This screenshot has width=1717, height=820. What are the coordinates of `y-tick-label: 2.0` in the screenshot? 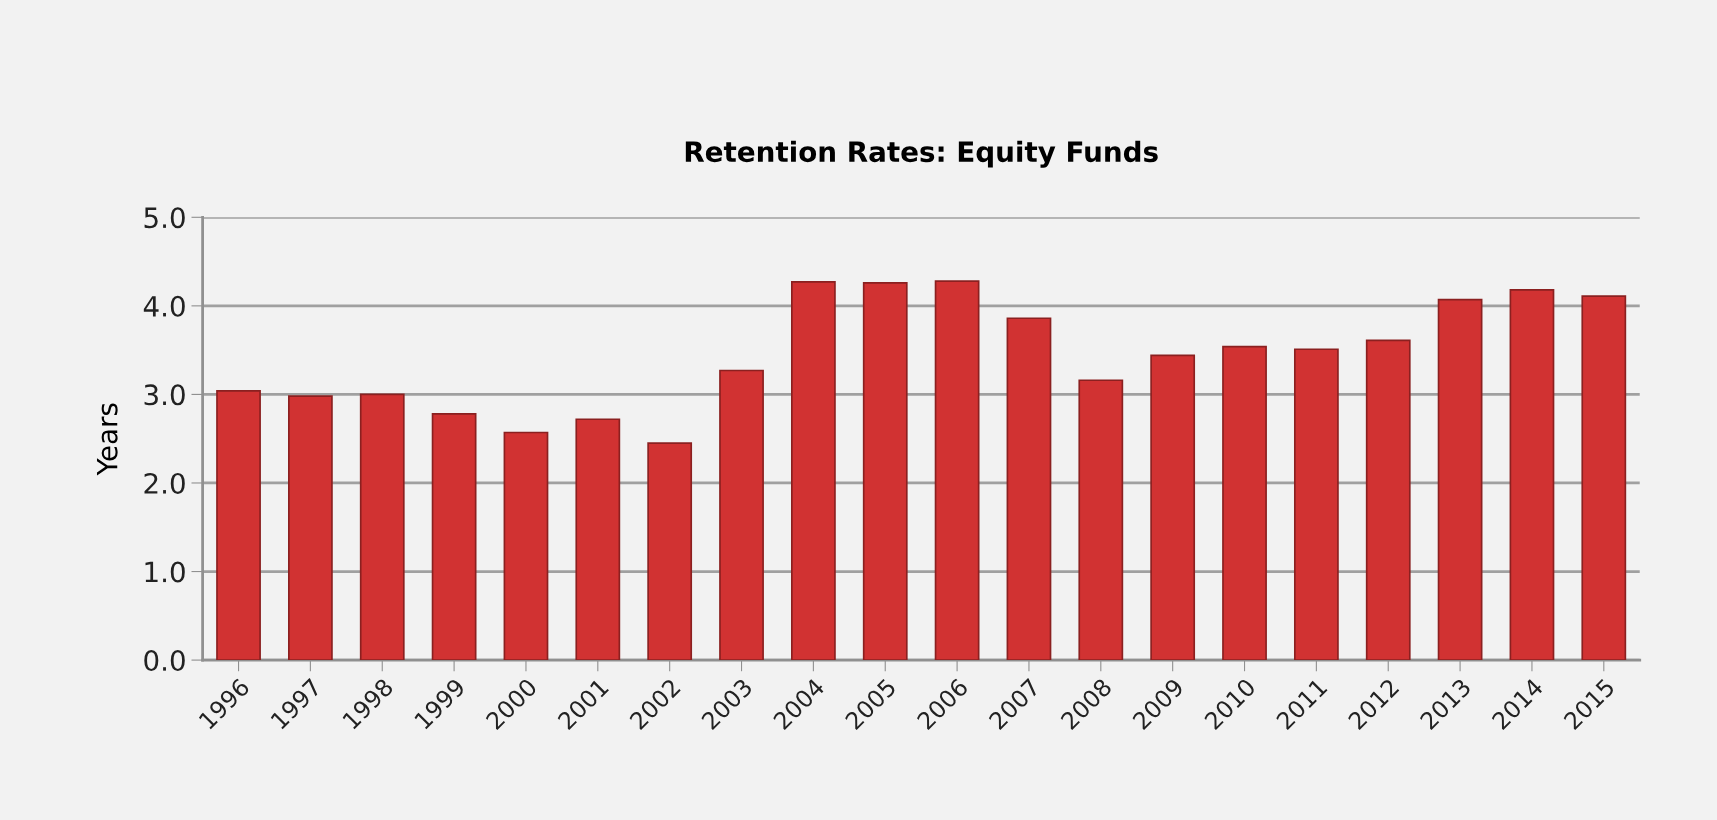 It's located at (164, 483).